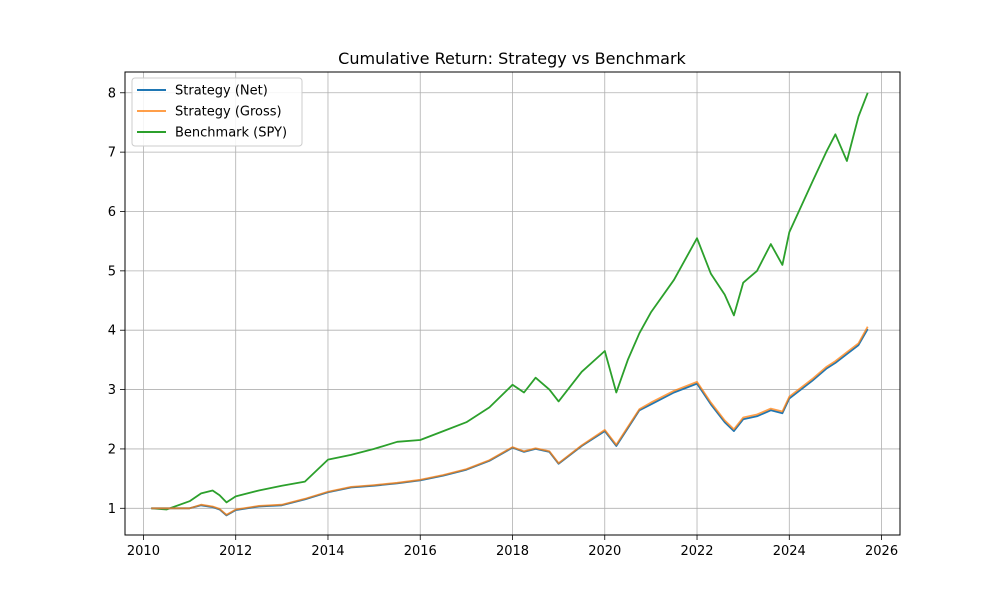 The image size is (1000, 600). Describe the element at coordinates (231, 133) in the screenshot. I see `legend-label: Benchmark (SPY)` at that location.